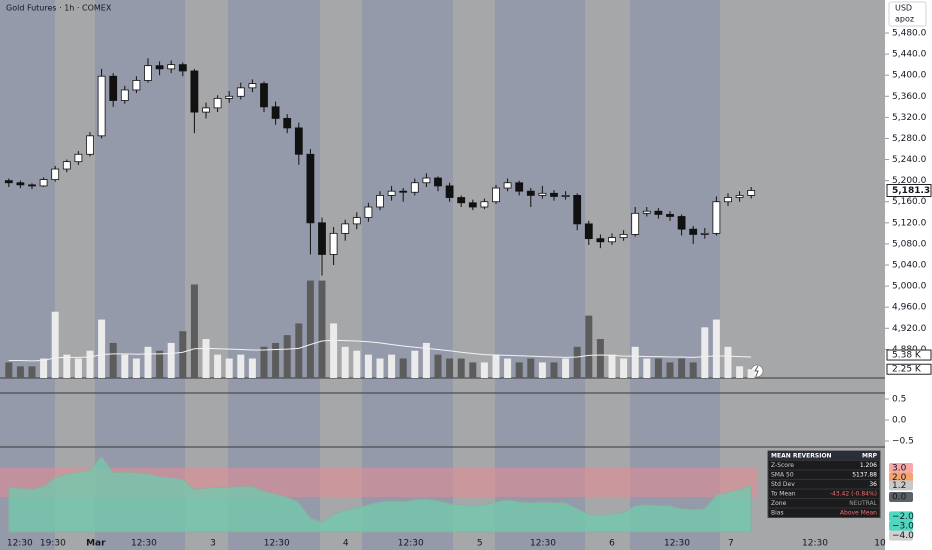 Image resolution: width=932 pixels, height=550 pixels. Describe the element at coordinates (96, 544) in the screenshot. I see `x-tick-label: Mar` at that location.